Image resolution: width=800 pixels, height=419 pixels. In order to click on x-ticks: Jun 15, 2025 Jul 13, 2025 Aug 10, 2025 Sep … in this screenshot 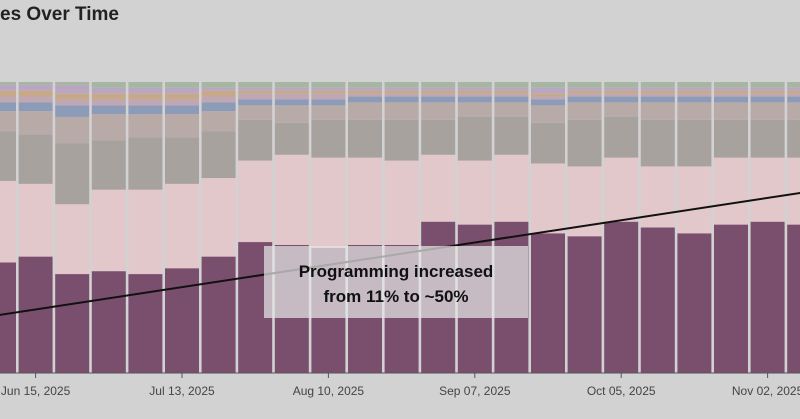, I will do `click(400, 385)`.